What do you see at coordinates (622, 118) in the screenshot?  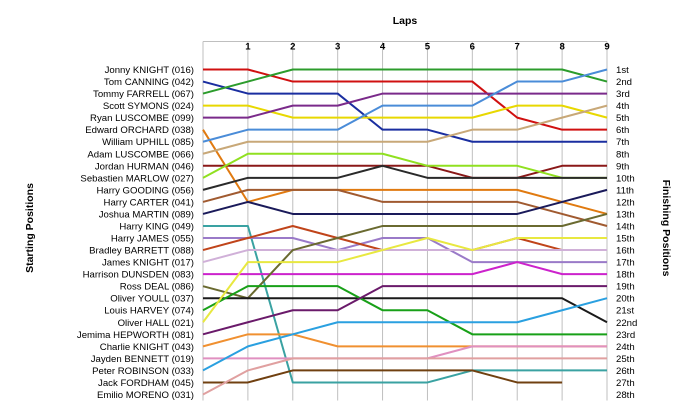 I see `finishing-position-label: 5th` at bounding box center [622, 118].